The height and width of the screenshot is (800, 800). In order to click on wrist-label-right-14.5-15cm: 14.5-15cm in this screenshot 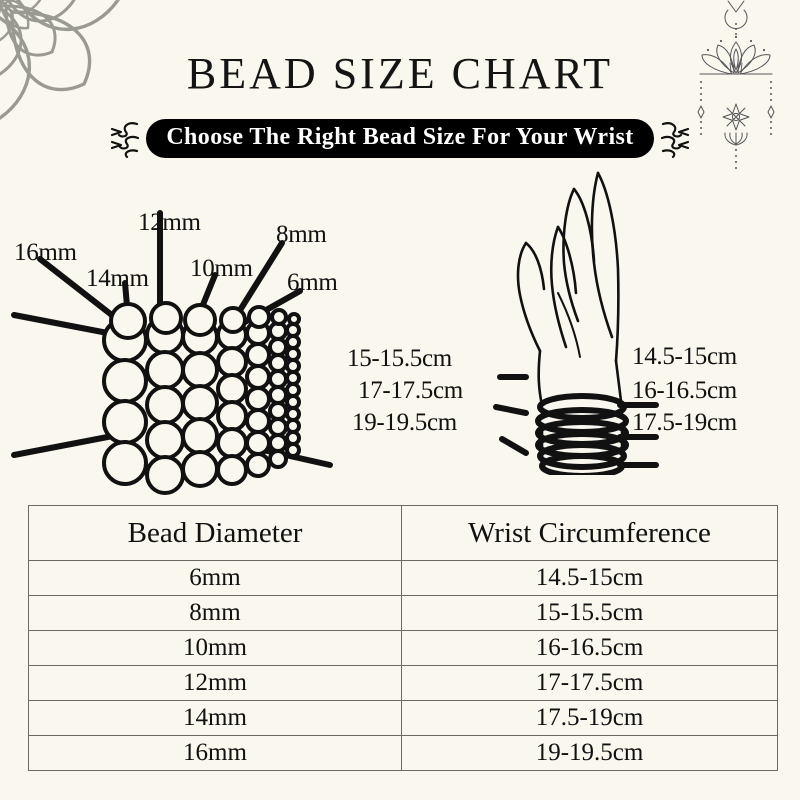, I will do `click(684, 356)`.